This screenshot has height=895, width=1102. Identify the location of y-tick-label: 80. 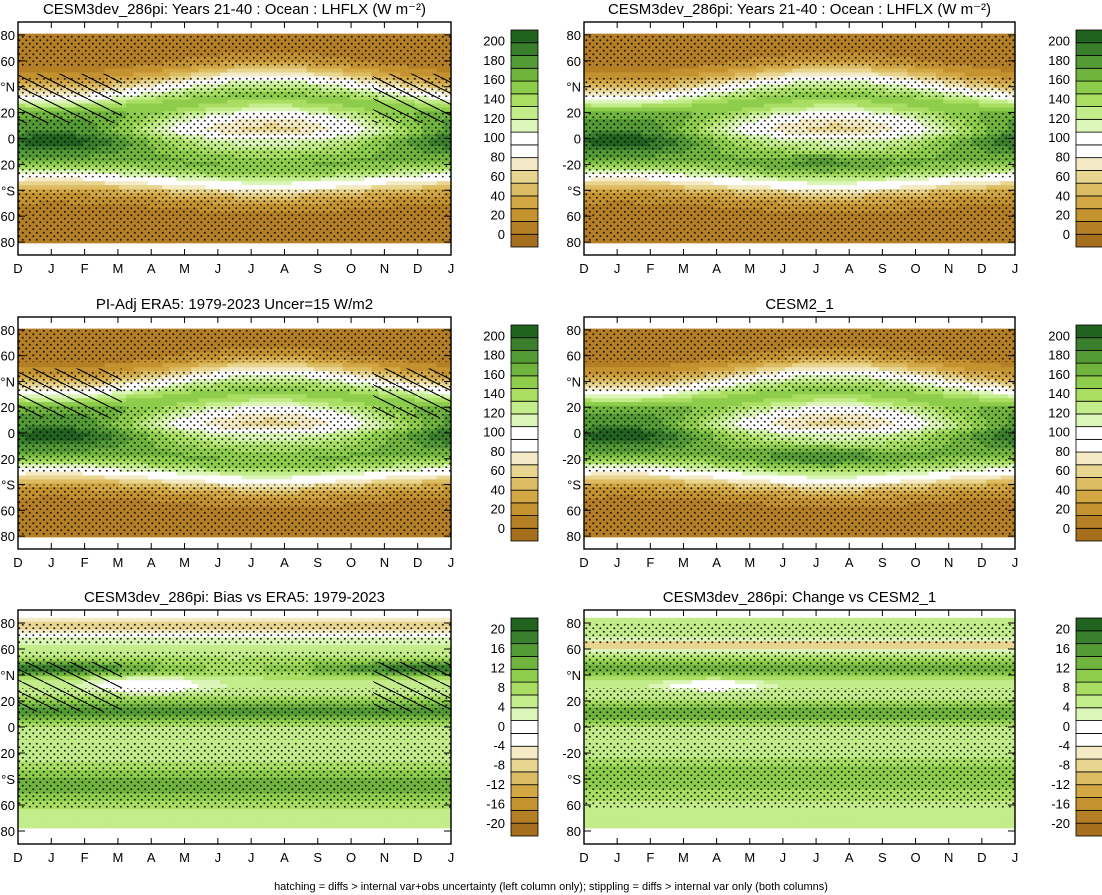
(8, 35).